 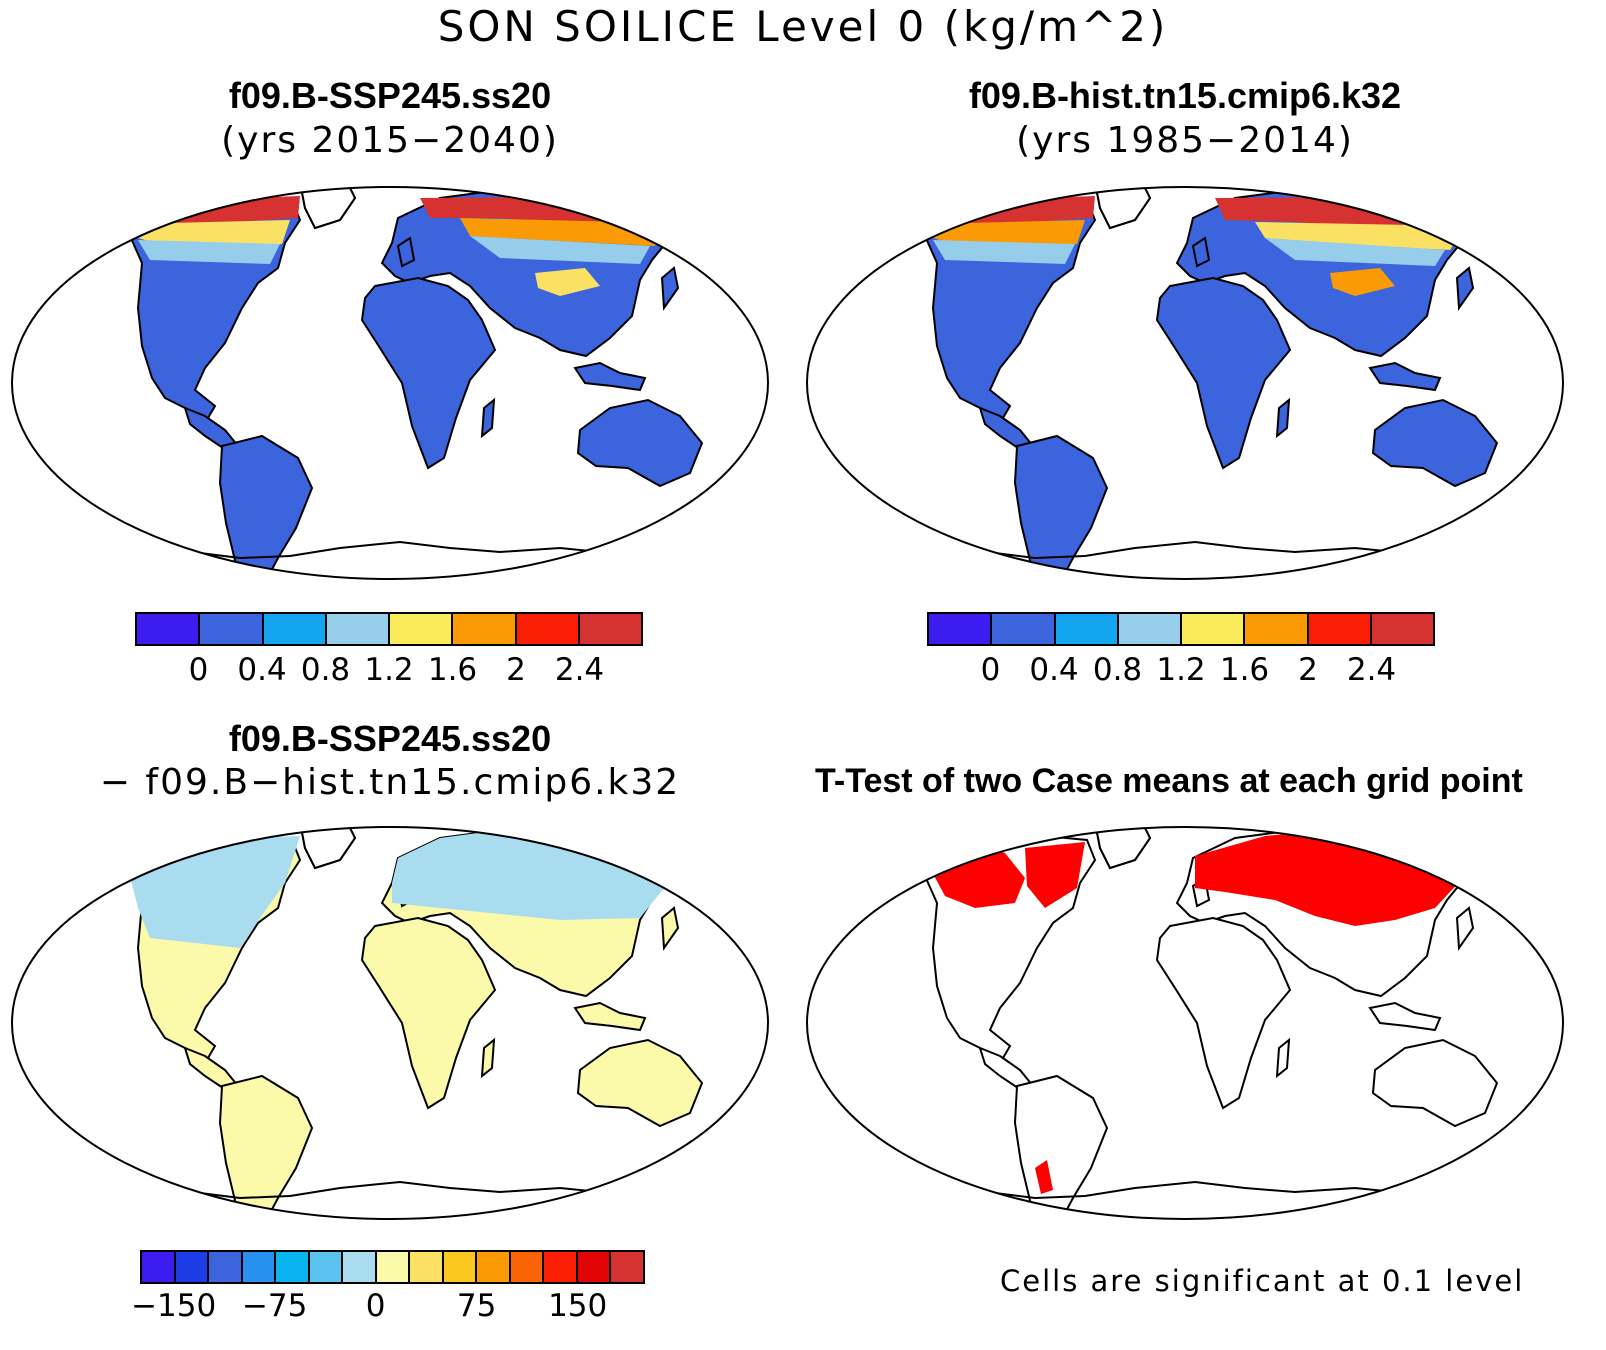 I want to click on figure-title: SON SOILICE Level 0 (kg/m^2), so click(x=803, y=26).